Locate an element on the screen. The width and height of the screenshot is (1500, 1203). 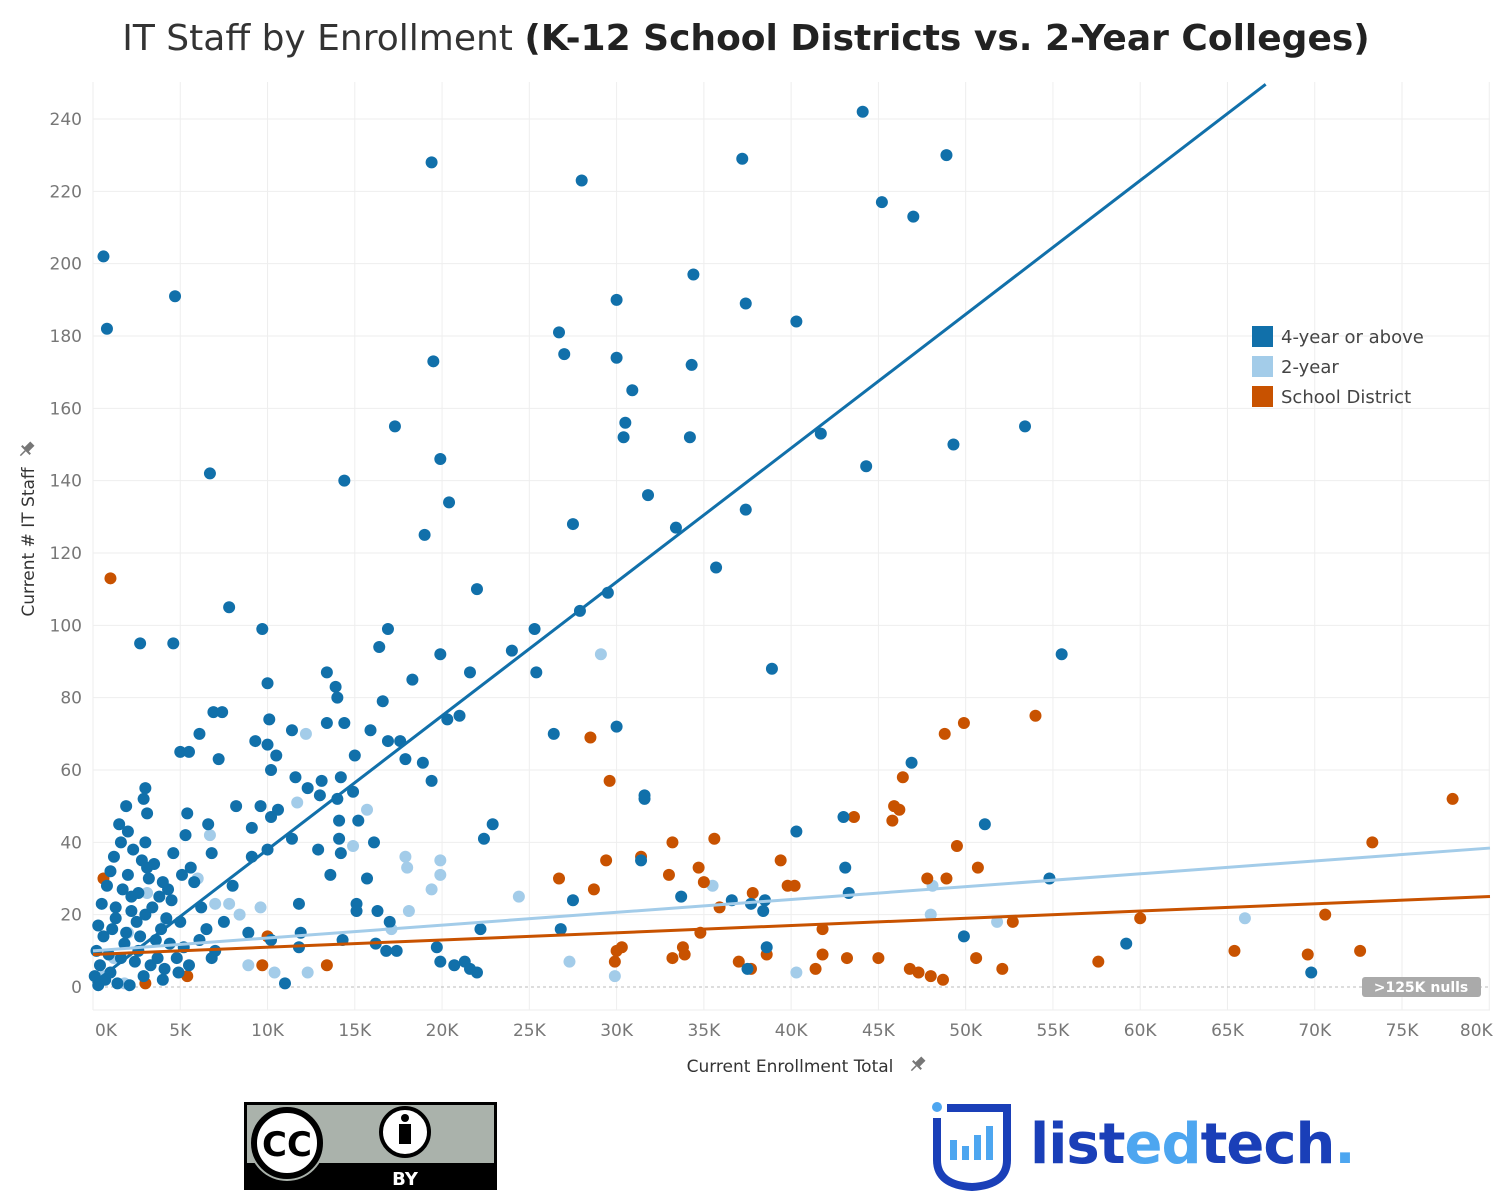
x-tick-label: 60K is located at coordinates (1141, 1031).